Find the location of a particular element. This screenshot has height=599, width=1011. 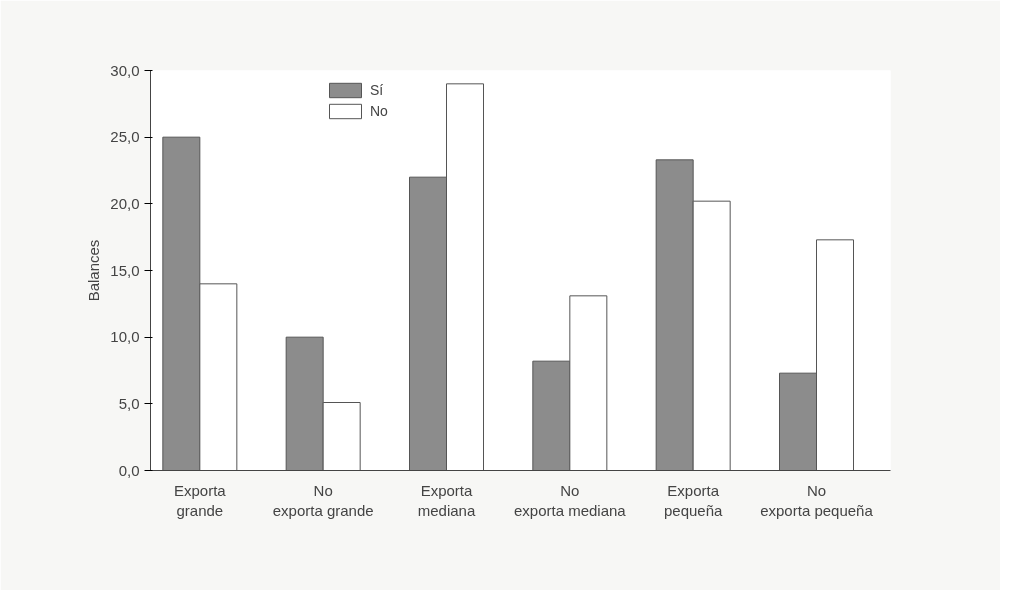

x-tick-label: No exporta mediana is located at coordinates (570, 500).